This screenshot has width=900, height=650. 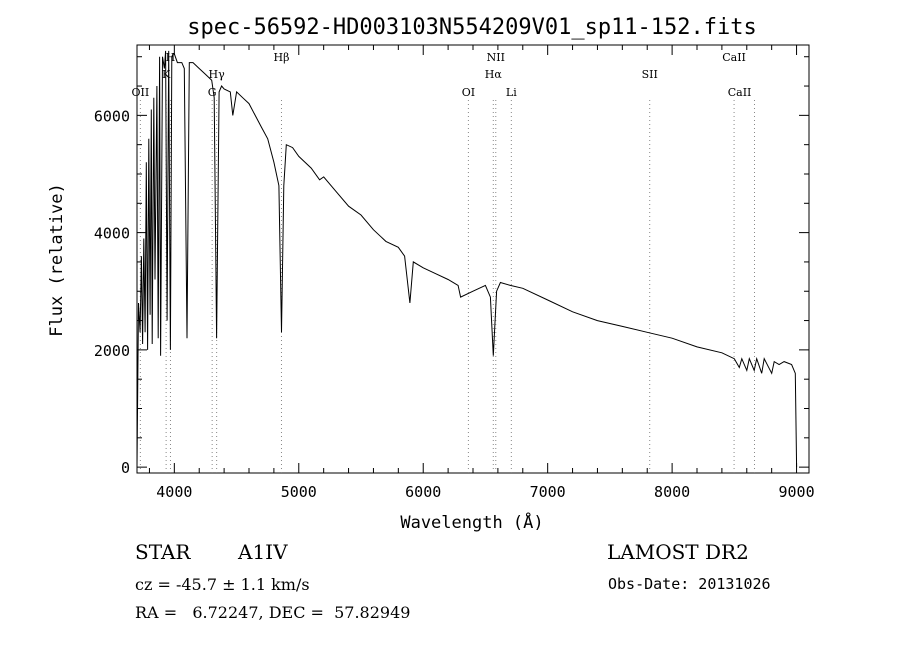 I want to click on coordinates-text: RA = 6.72247, DEC = 57.82949, so click(x=273, y=612).